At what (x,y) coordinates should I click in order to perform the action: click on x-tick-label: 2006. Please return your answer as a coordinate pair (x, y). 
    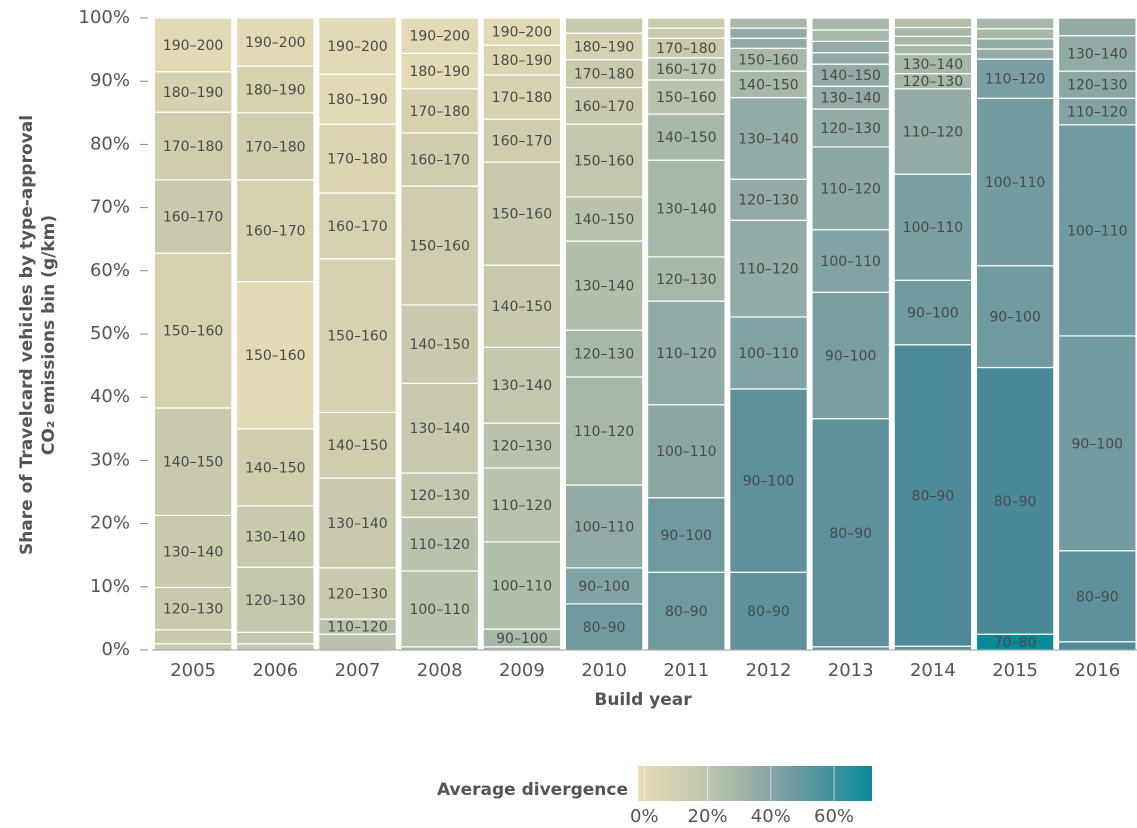
    Looking at the image, I should click on (275, 670).